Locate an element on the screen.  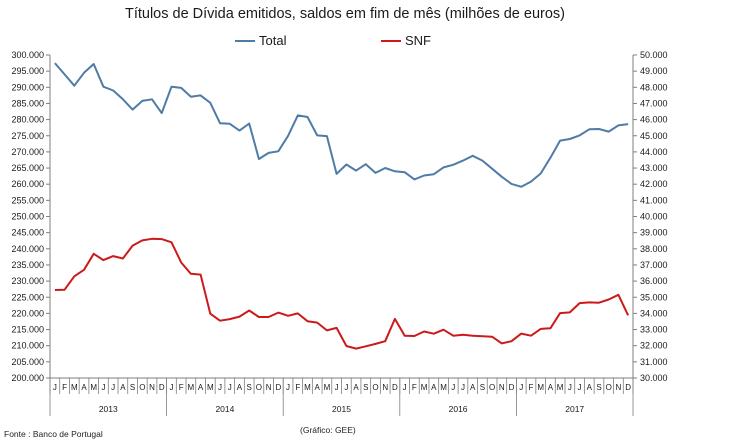
legend-swatch-total is located at coordinates (245, 40).